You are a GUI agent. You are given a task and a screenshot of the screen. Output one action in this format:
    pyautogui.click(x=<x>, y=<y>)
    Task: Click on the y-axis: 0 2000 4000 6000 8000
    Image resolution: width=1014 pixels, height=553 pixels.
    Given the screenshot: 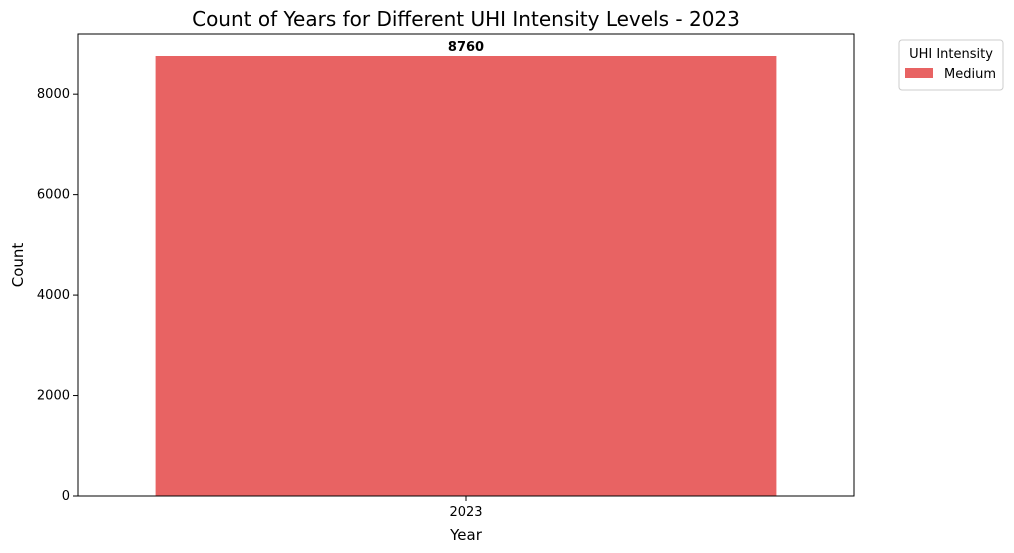 What is the action you would take?
    pyautogui.click(x=57, y=295)
    